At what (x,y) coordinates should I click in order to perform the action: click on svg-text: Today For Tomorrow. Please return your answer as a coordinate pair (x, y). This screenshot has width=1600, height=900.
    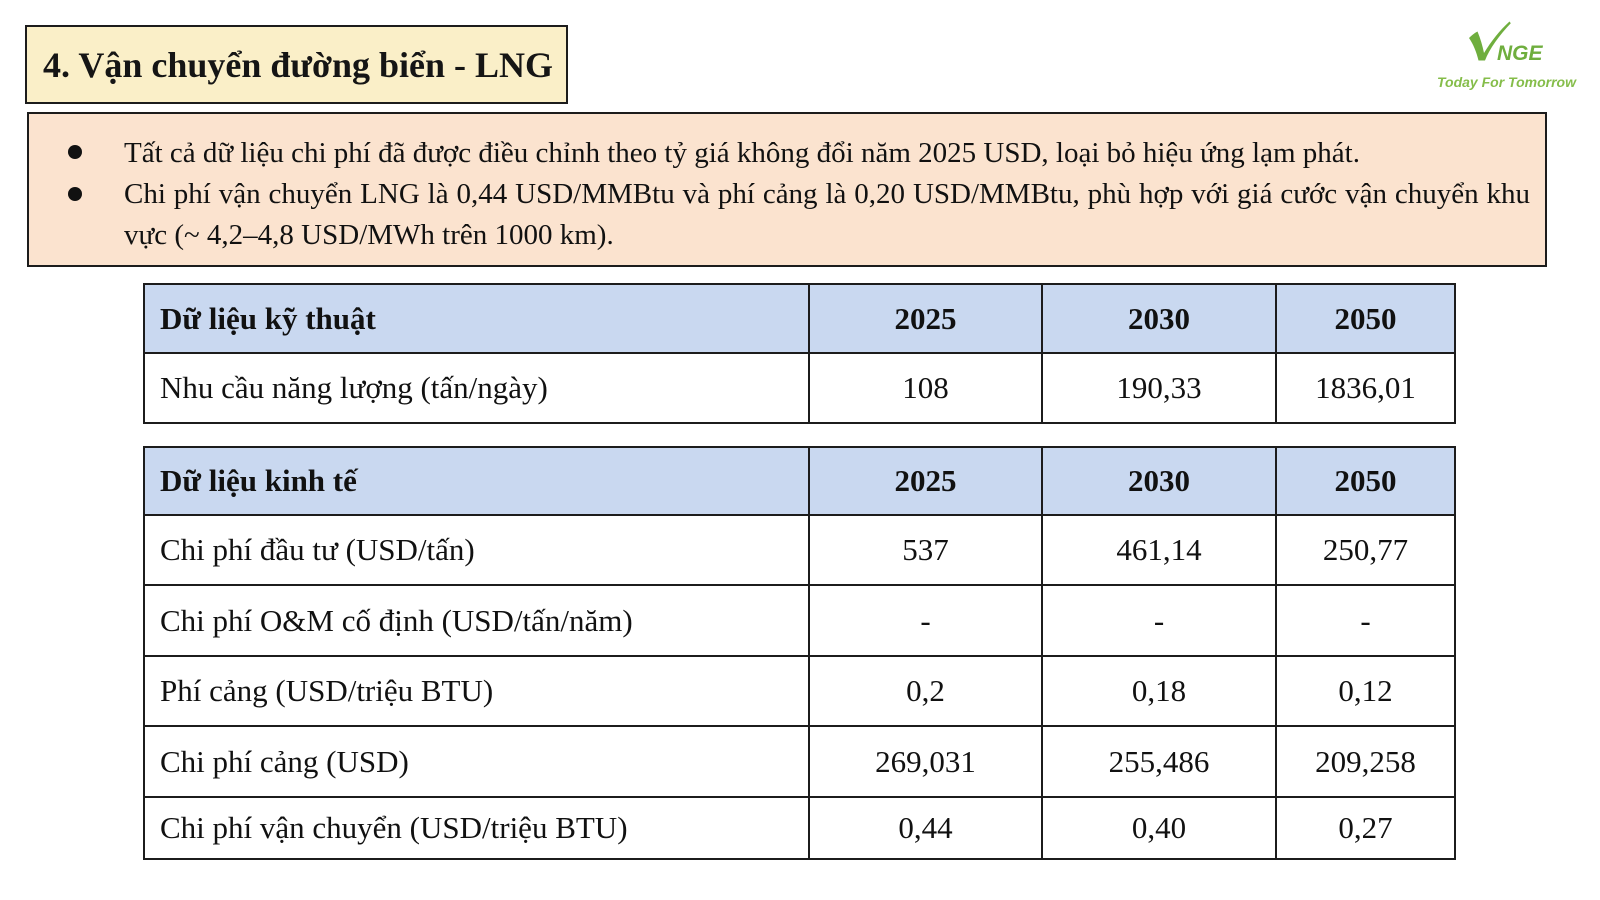
    Looking at the image, I should click on (1507, 82).